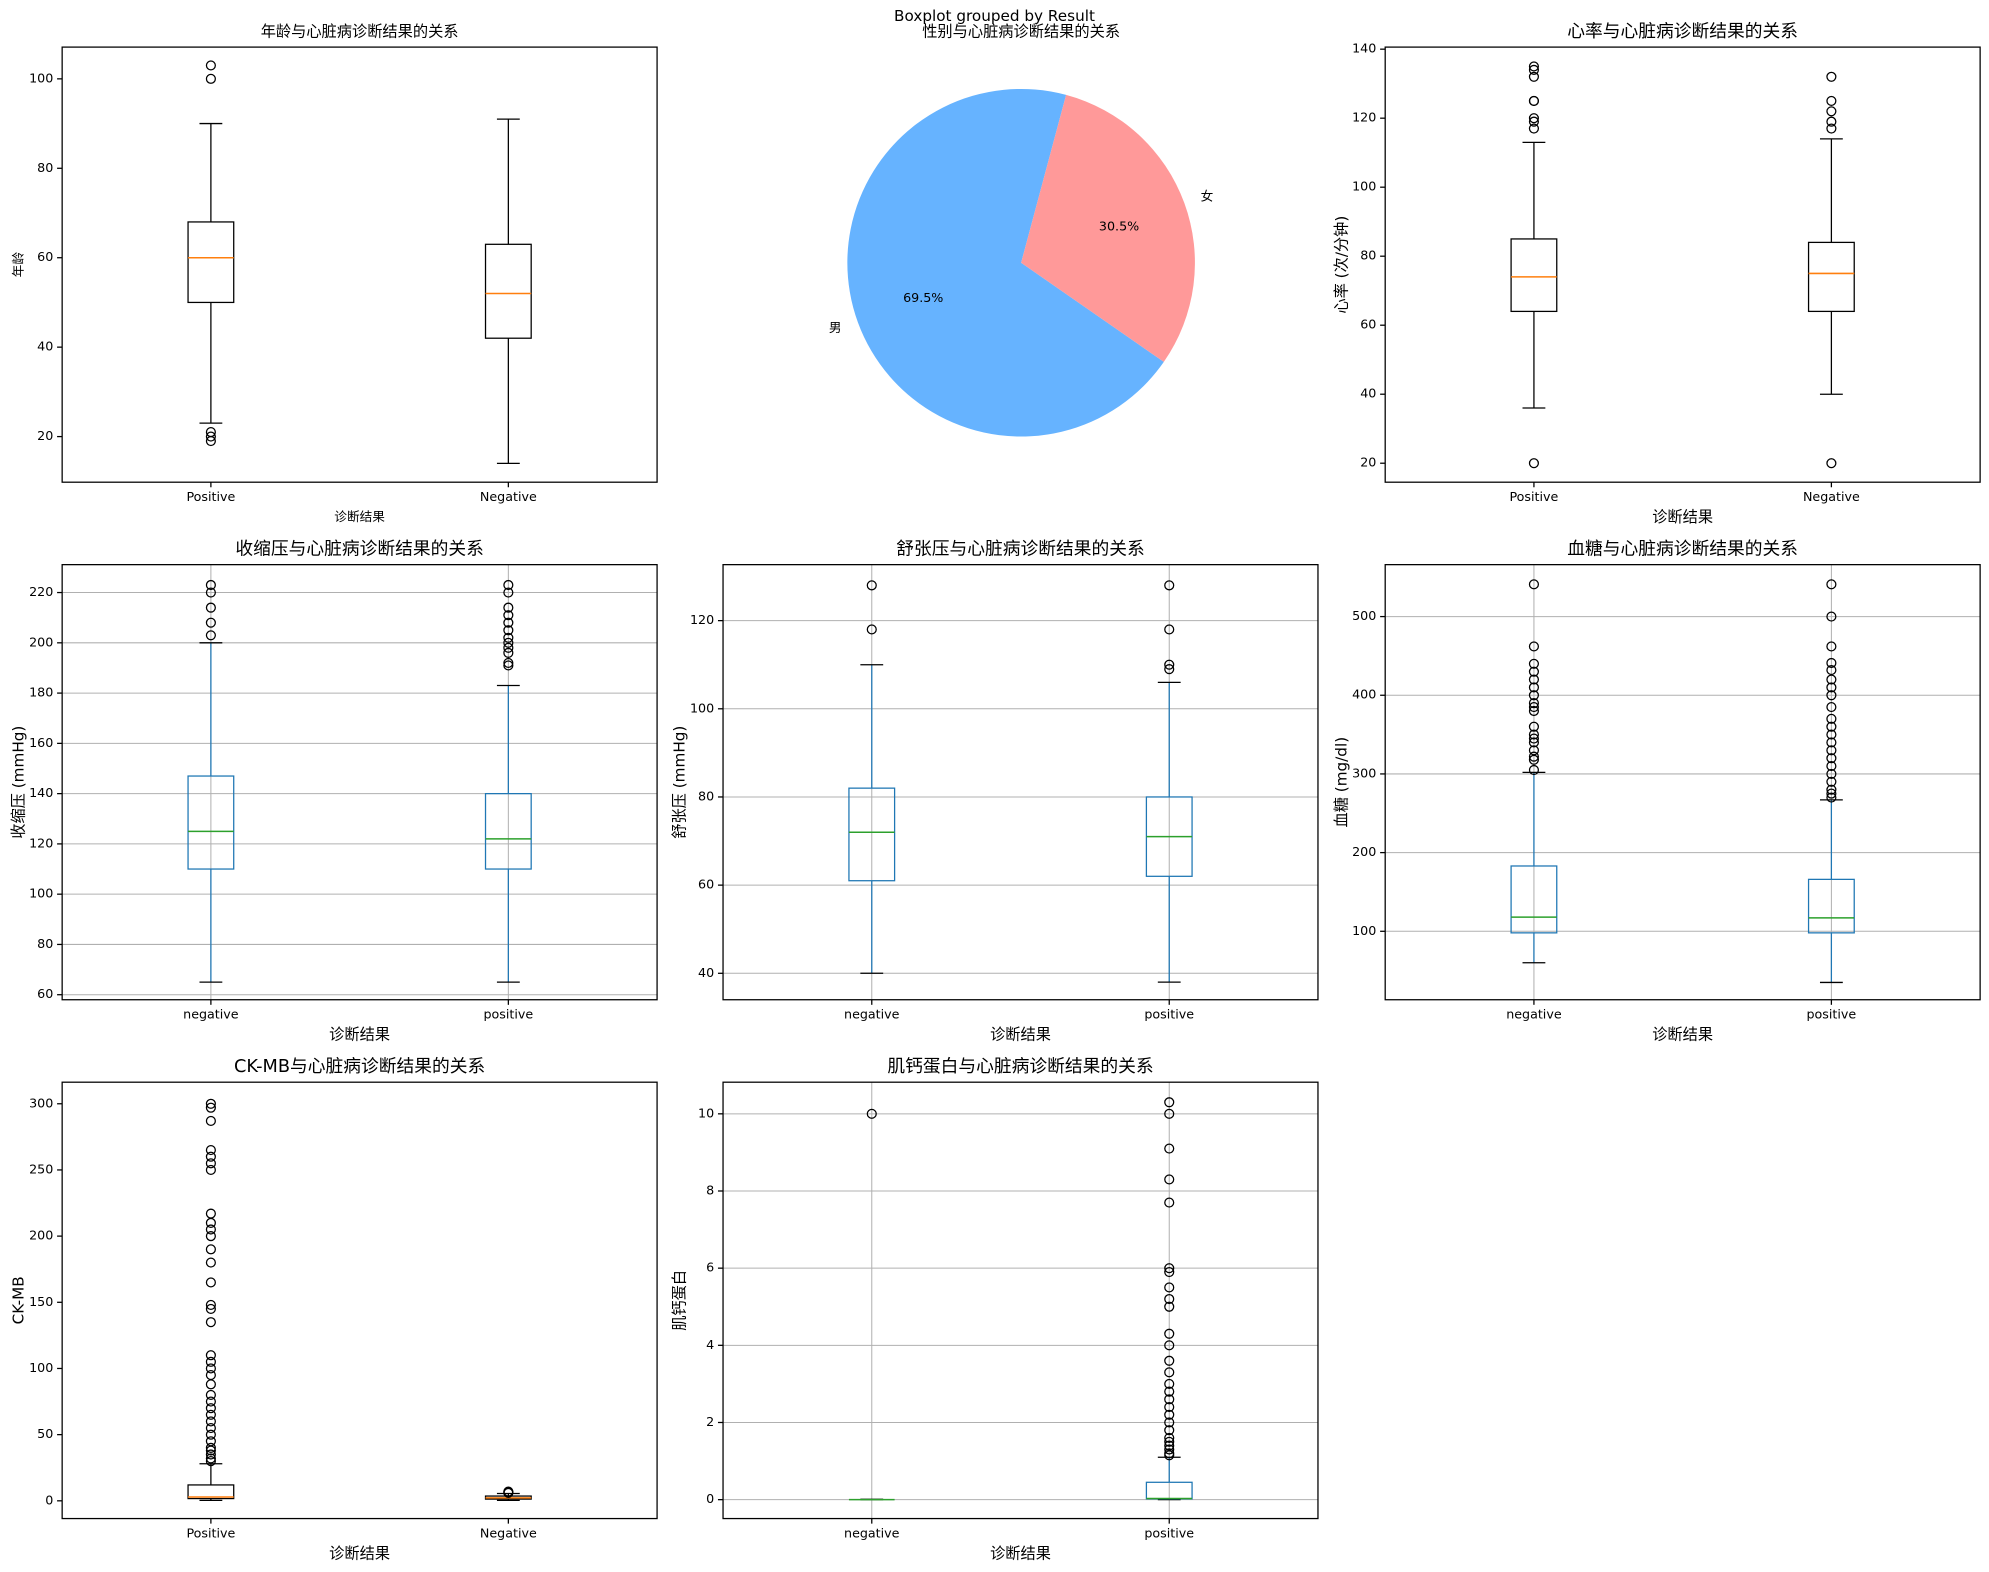 The image size is (1989, 1572). Describe the element at coordinates (1364, 772) in the screenshot. I see `y-tick-label: 300` at that location.